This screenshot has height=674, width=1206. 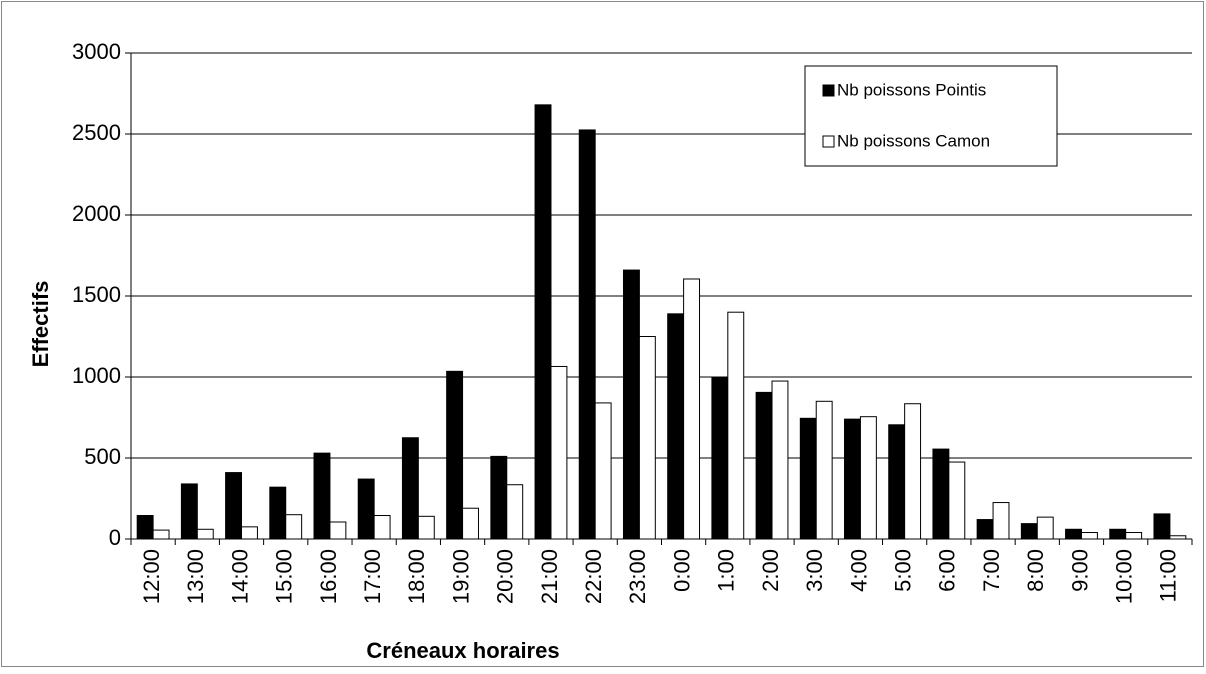 I want to click on x-axis-title: Créneaux horaires, so click(x=462, y=650).